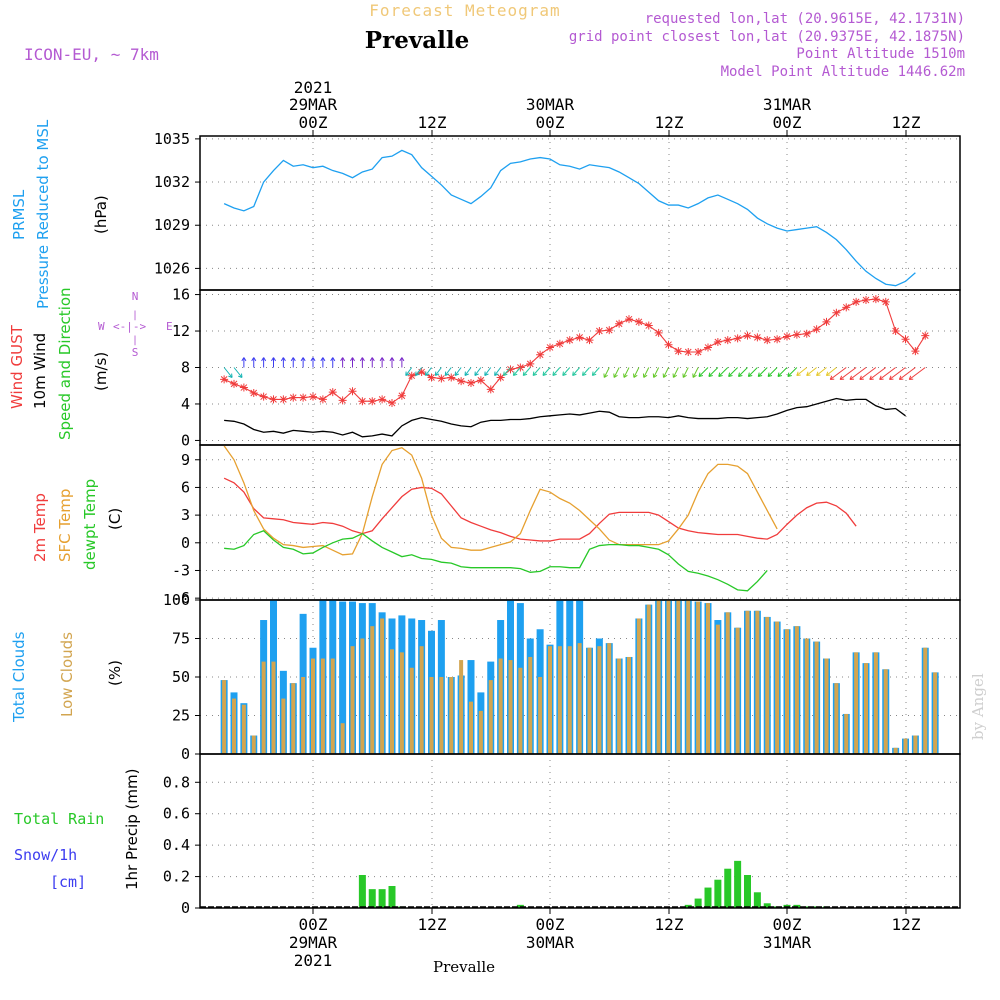 The image size is (1000, 1000). Describe the element at coordinates (565, 417) in the screenshot. I see `wind-line` at that location.